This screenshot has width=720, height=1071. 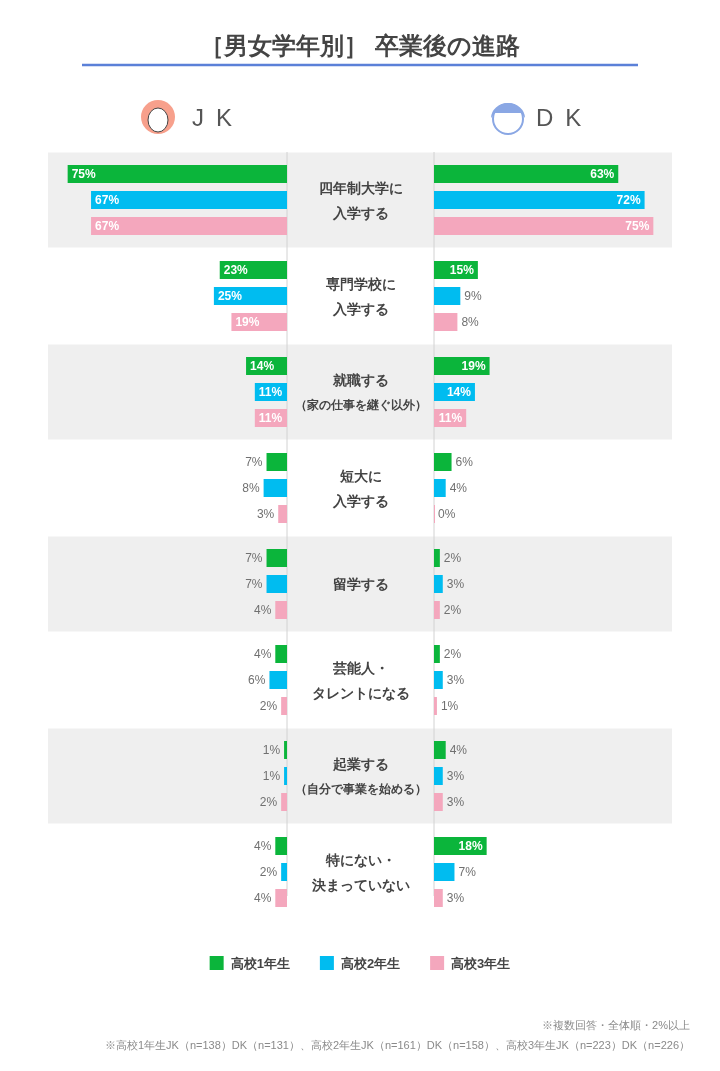 What do you see at coordinates (481, 963) in the screenshot?
I see `legend-label: 高校3年生` at bounding box center [481, 963].